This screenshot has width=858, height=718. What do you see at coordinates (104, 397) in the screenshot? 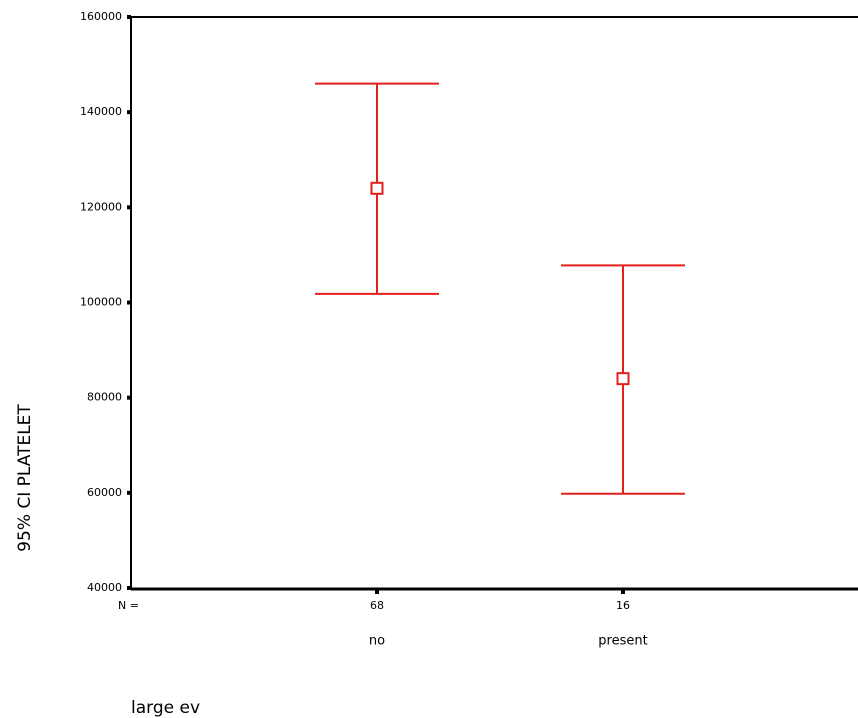
I see `y-tick-label: 80000` at bounding box center [104, 397].